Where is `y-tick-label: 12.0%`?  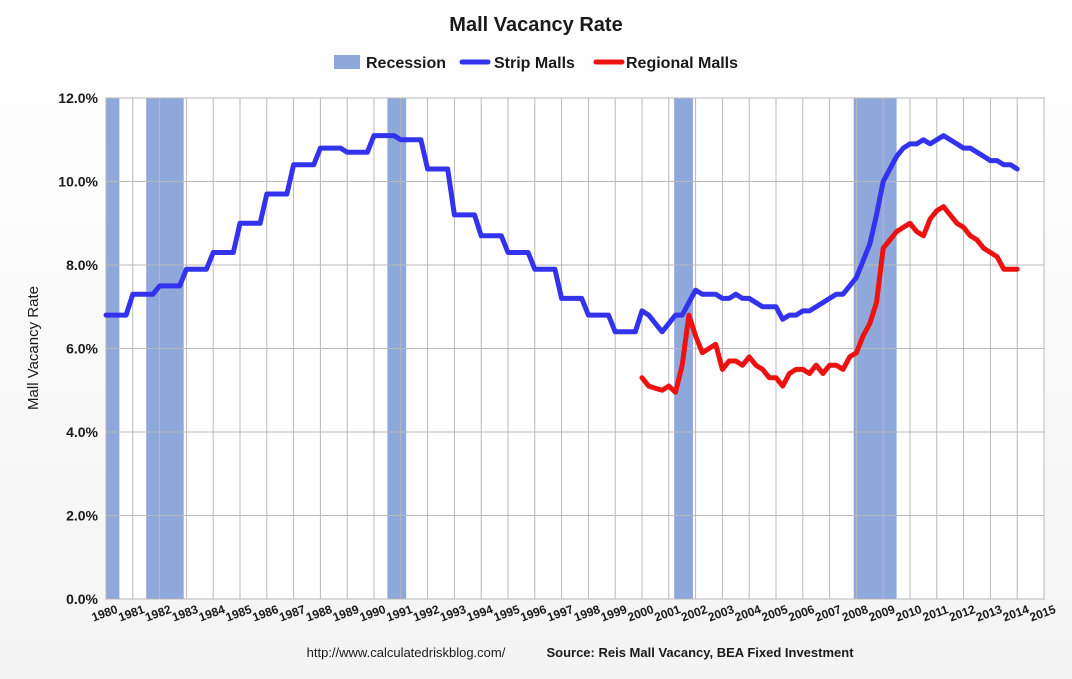
y-tick-label: 12.0% is located at coordinates (78, 98).